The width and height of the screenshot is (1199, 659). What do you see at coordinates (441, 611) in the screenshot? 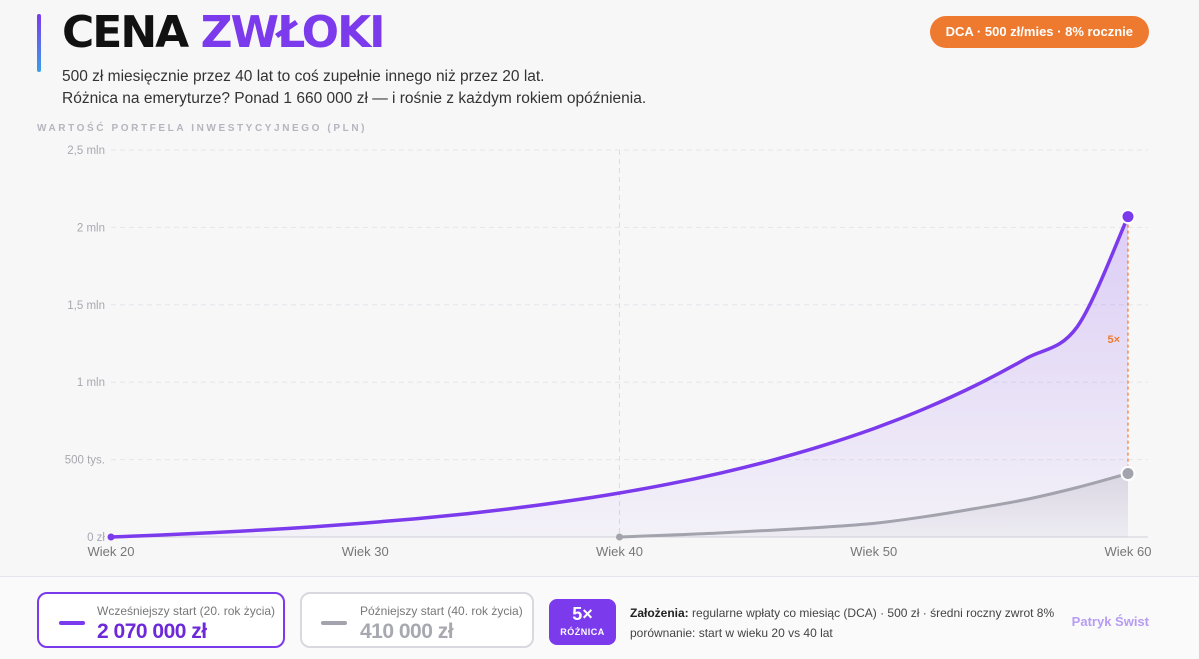
I see `late-start-label: Późniejszy start (40. rok życia)` at bounding box center [441, 611].